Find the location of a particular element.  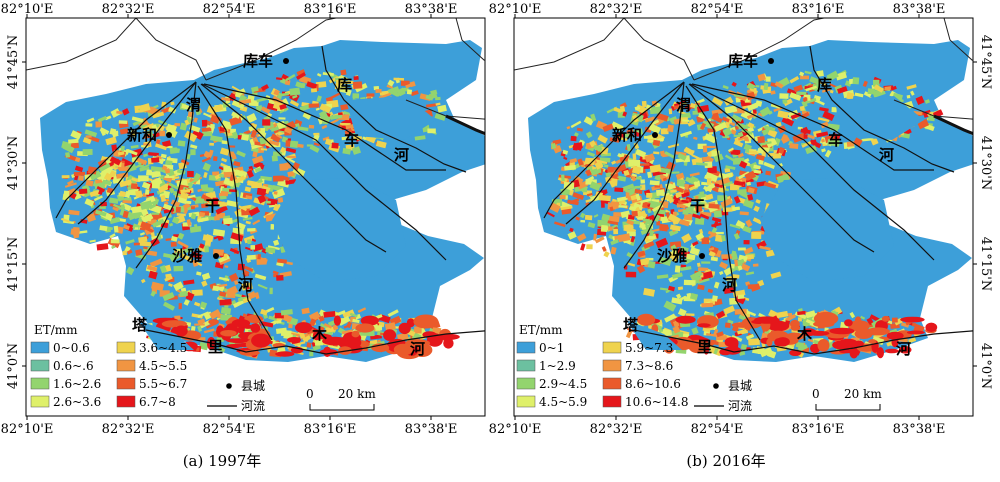

panel-b-caption: (b) 2016年 is located at coordinates (725, 461).